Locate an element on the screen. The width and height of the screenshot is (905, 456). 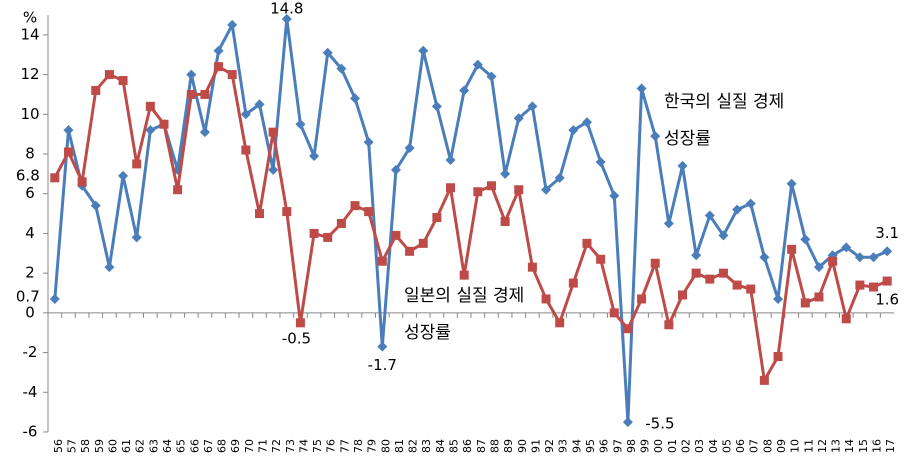
series-label: 일본의 실질 경제성장률 is located at coordinates (464, 314).